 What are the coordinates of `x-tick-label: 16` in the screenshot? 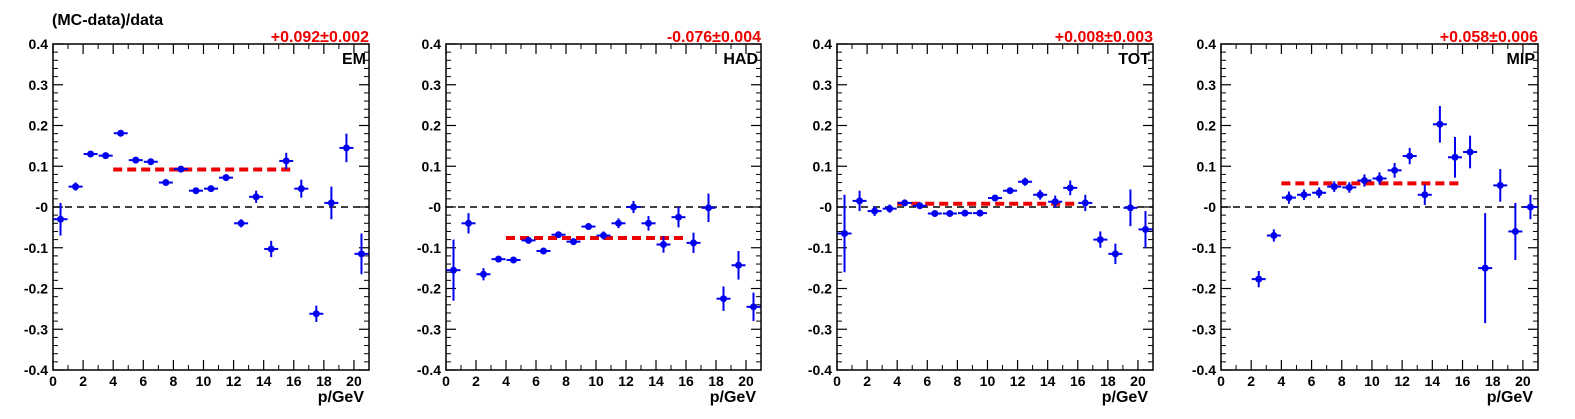 It's located at (686, 381).